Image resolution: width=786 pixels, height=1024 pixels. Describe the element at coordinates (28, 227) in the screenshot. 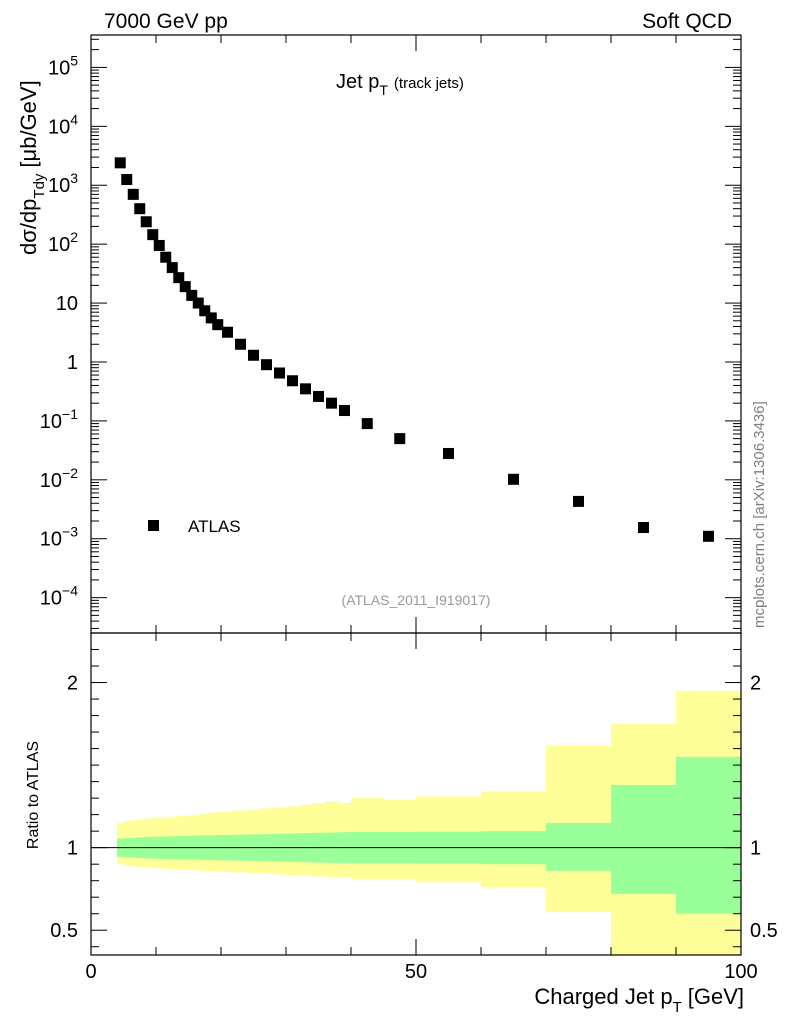

I see `y-axis-title-main: dσ/dp` at that location.